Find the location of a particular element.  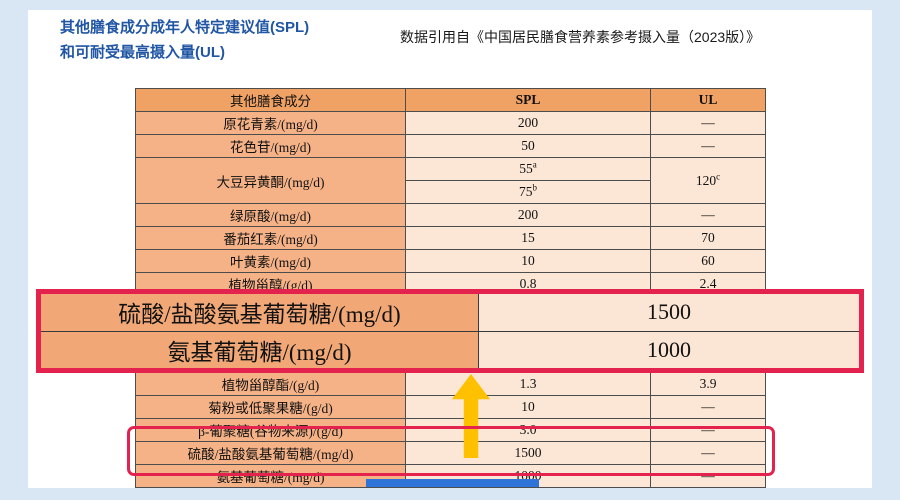

spl-cell: 15 is located at coordinates (528, 238).